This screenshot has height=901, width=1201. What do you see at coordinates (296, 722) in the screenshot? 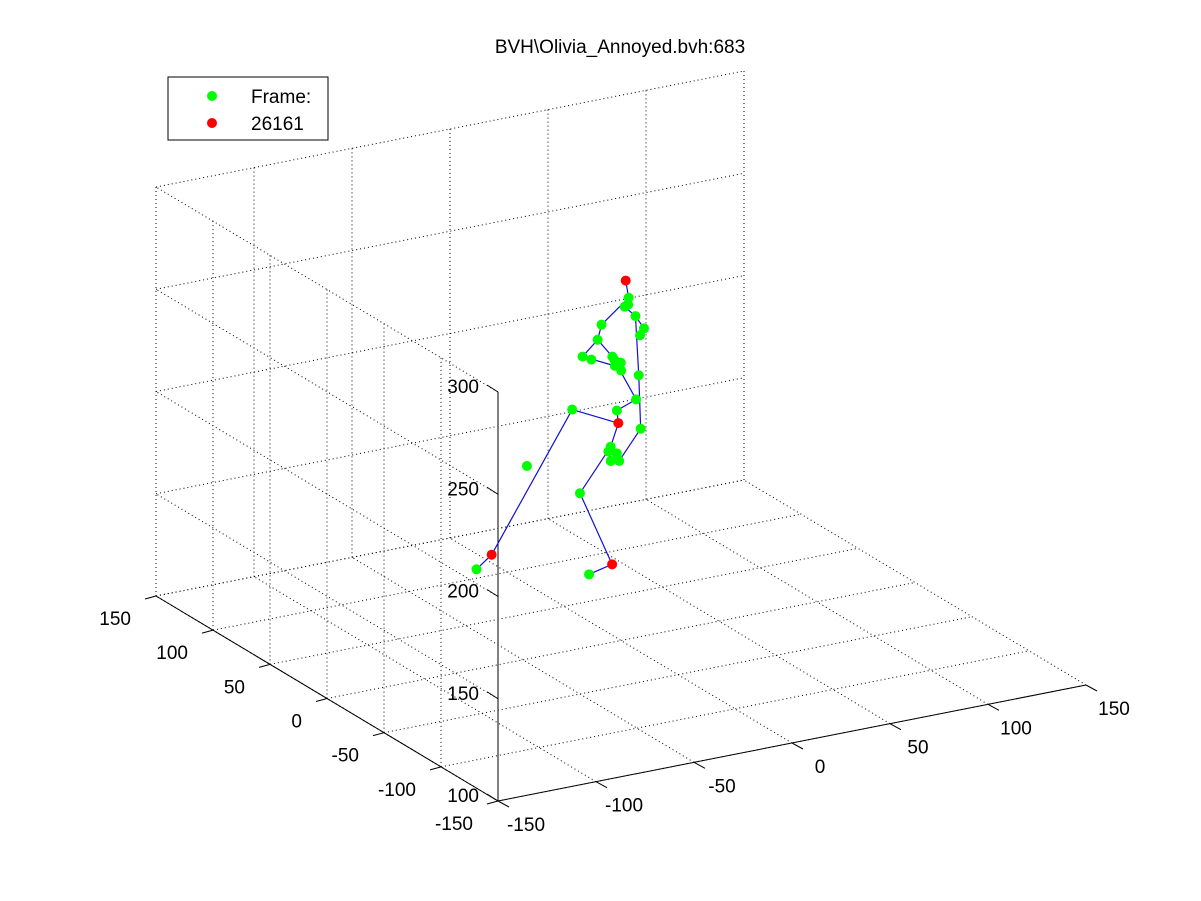
I see `y-tick-label: 0` at bounding box center [296, 722].